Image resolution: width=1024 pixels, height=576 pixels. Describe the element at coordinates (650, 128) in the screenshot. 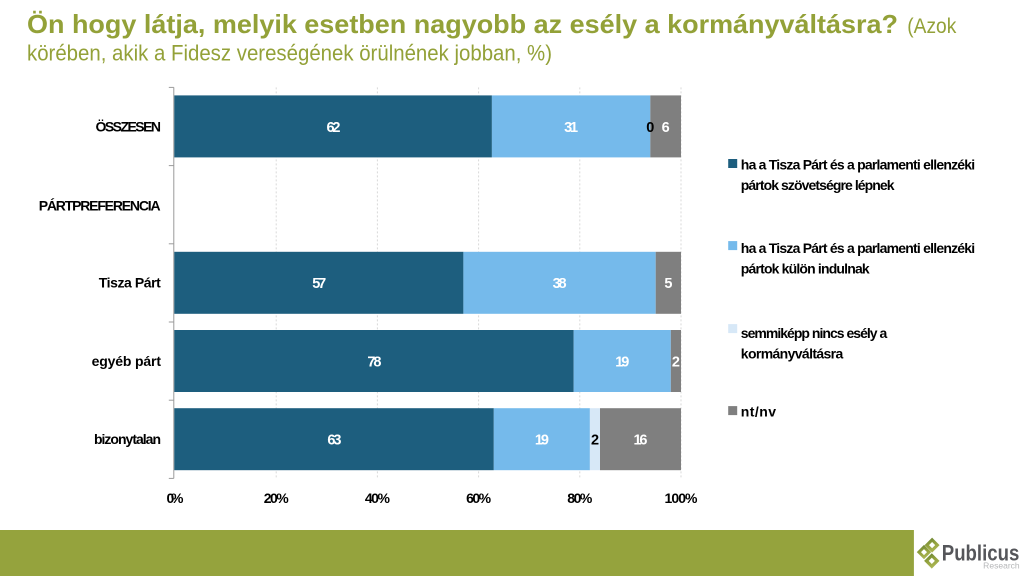

I see `svg-text: 0` at that location.